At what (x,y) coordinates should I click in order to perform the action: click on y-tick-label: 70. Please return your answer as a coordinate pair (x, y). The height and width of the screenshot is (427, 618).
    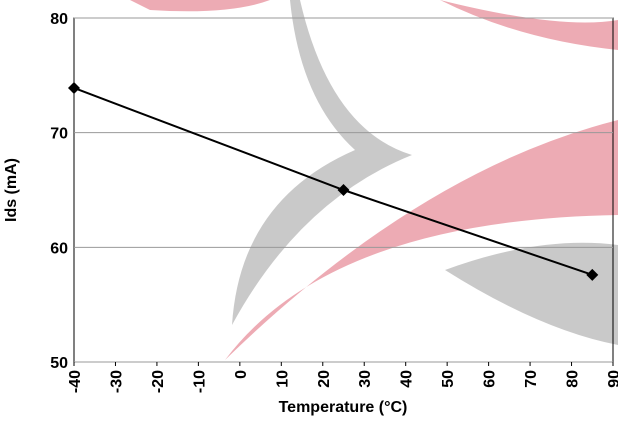
    Looking at the image, I should click on (59, 134).